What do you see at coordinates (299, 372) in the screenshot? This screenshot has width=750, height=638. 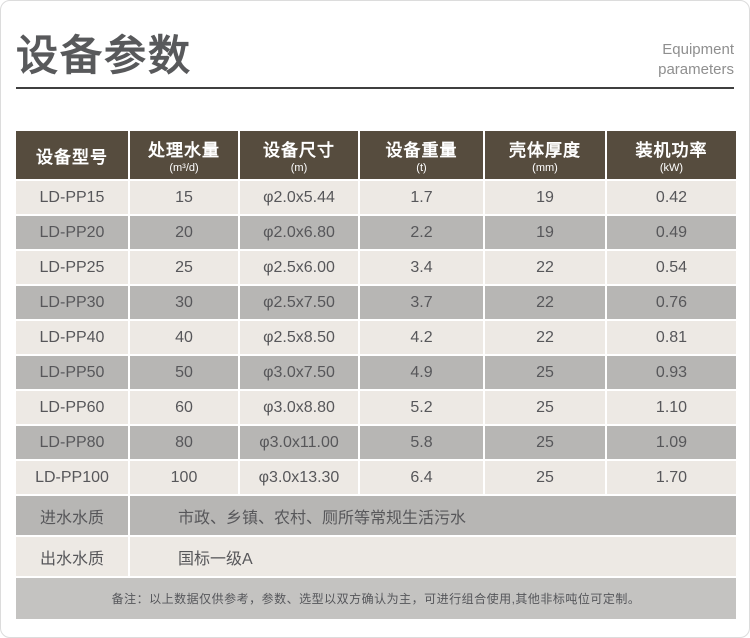 I see `cell-size: φ3.0x7.50` at bounding box center [299, 372].